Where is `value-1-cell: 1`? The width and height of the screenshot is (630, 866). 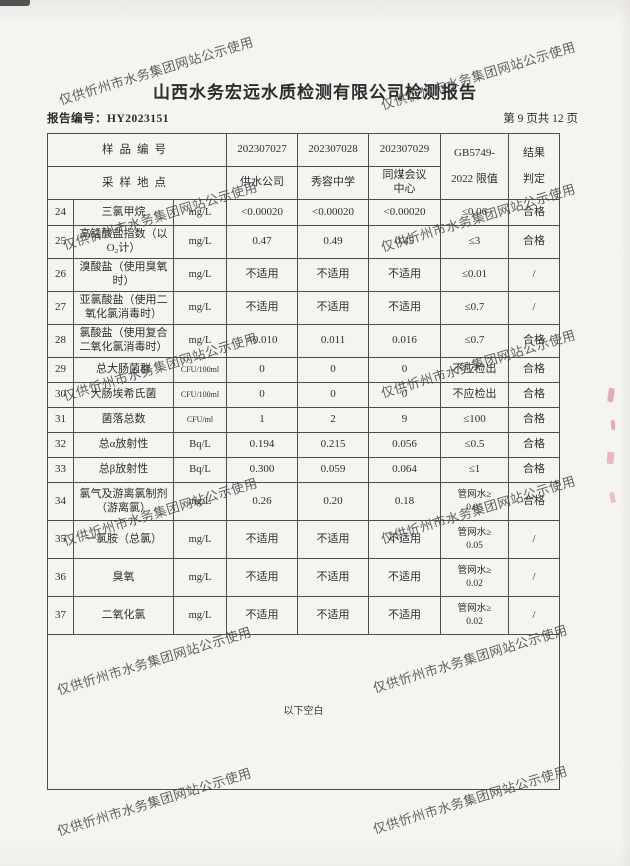 value-1-cell: 1 is located at coordinates (262, 420).